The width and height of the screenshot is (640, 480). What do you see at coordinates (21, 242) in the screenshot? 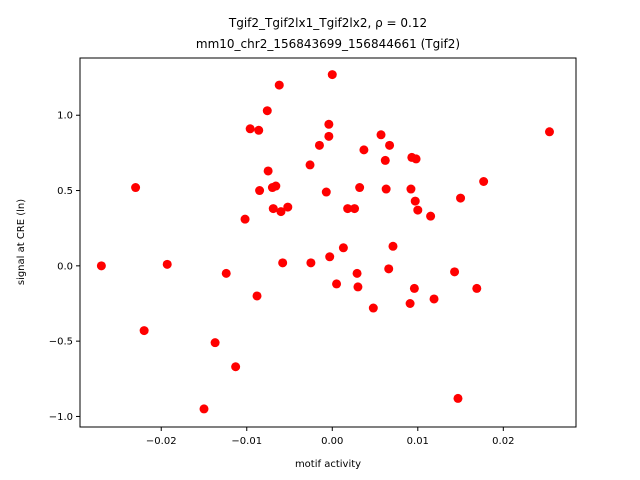
I see `y-axis-label: signal at CRE (ln)` at bounding box center [21, 242].